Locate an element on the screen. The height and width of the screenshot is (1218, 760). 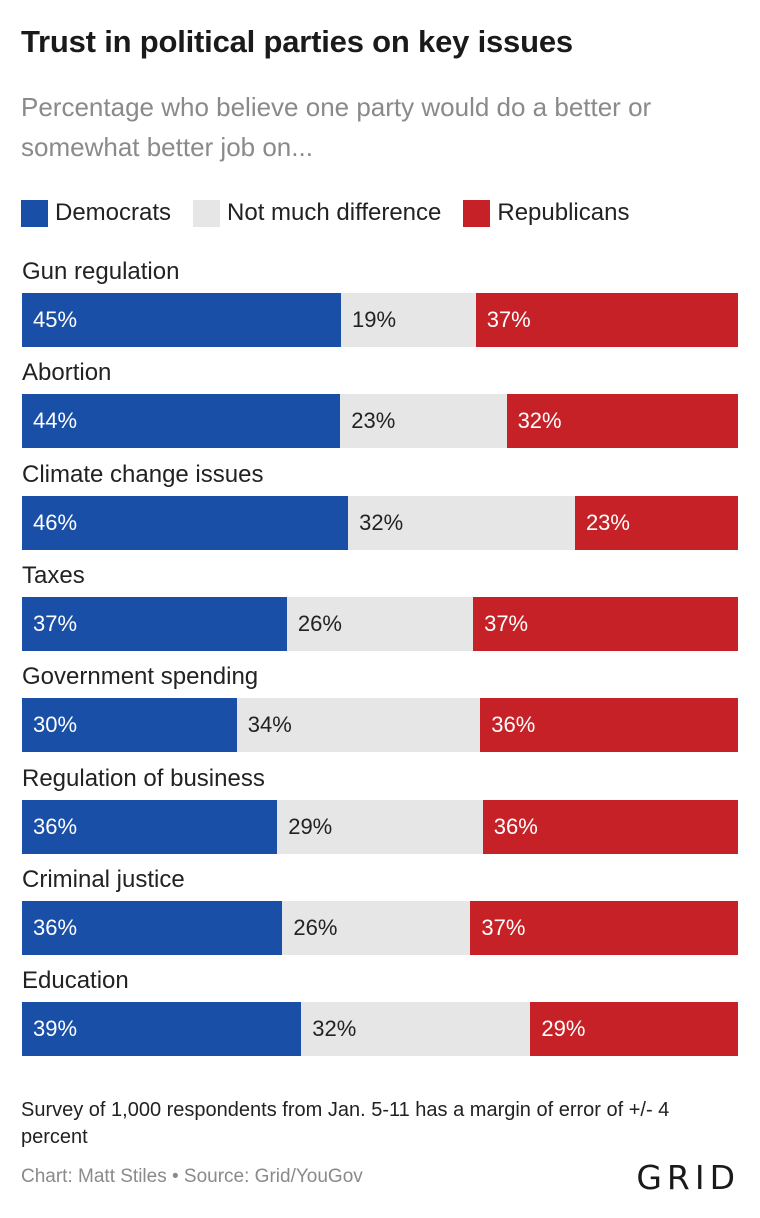
grid-logo: GRID is located at coordinates (688, 1177).